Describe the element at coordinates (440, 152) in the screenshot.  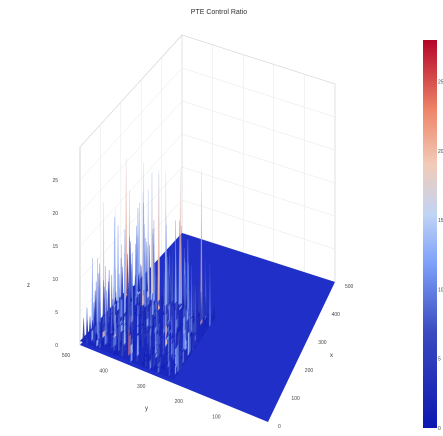
I see `colorbar-tick-label: 20` at that location.